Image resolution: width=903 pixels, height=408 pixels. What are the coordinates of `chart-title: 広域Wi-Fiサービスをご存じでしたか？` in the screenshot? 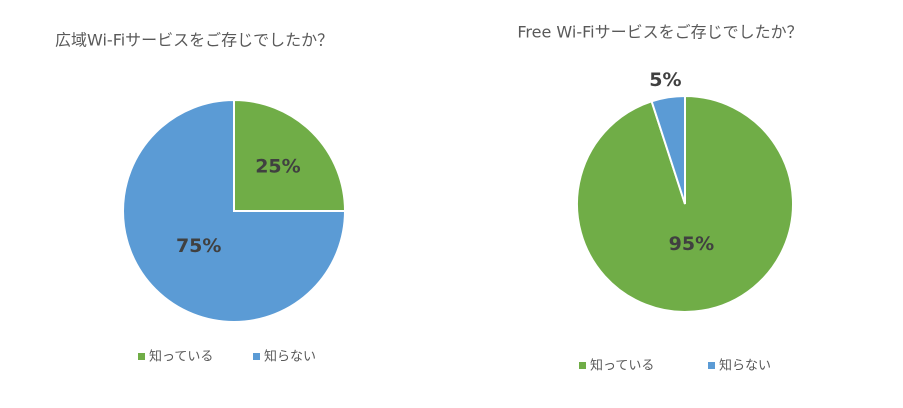 It's located at (194, 40).